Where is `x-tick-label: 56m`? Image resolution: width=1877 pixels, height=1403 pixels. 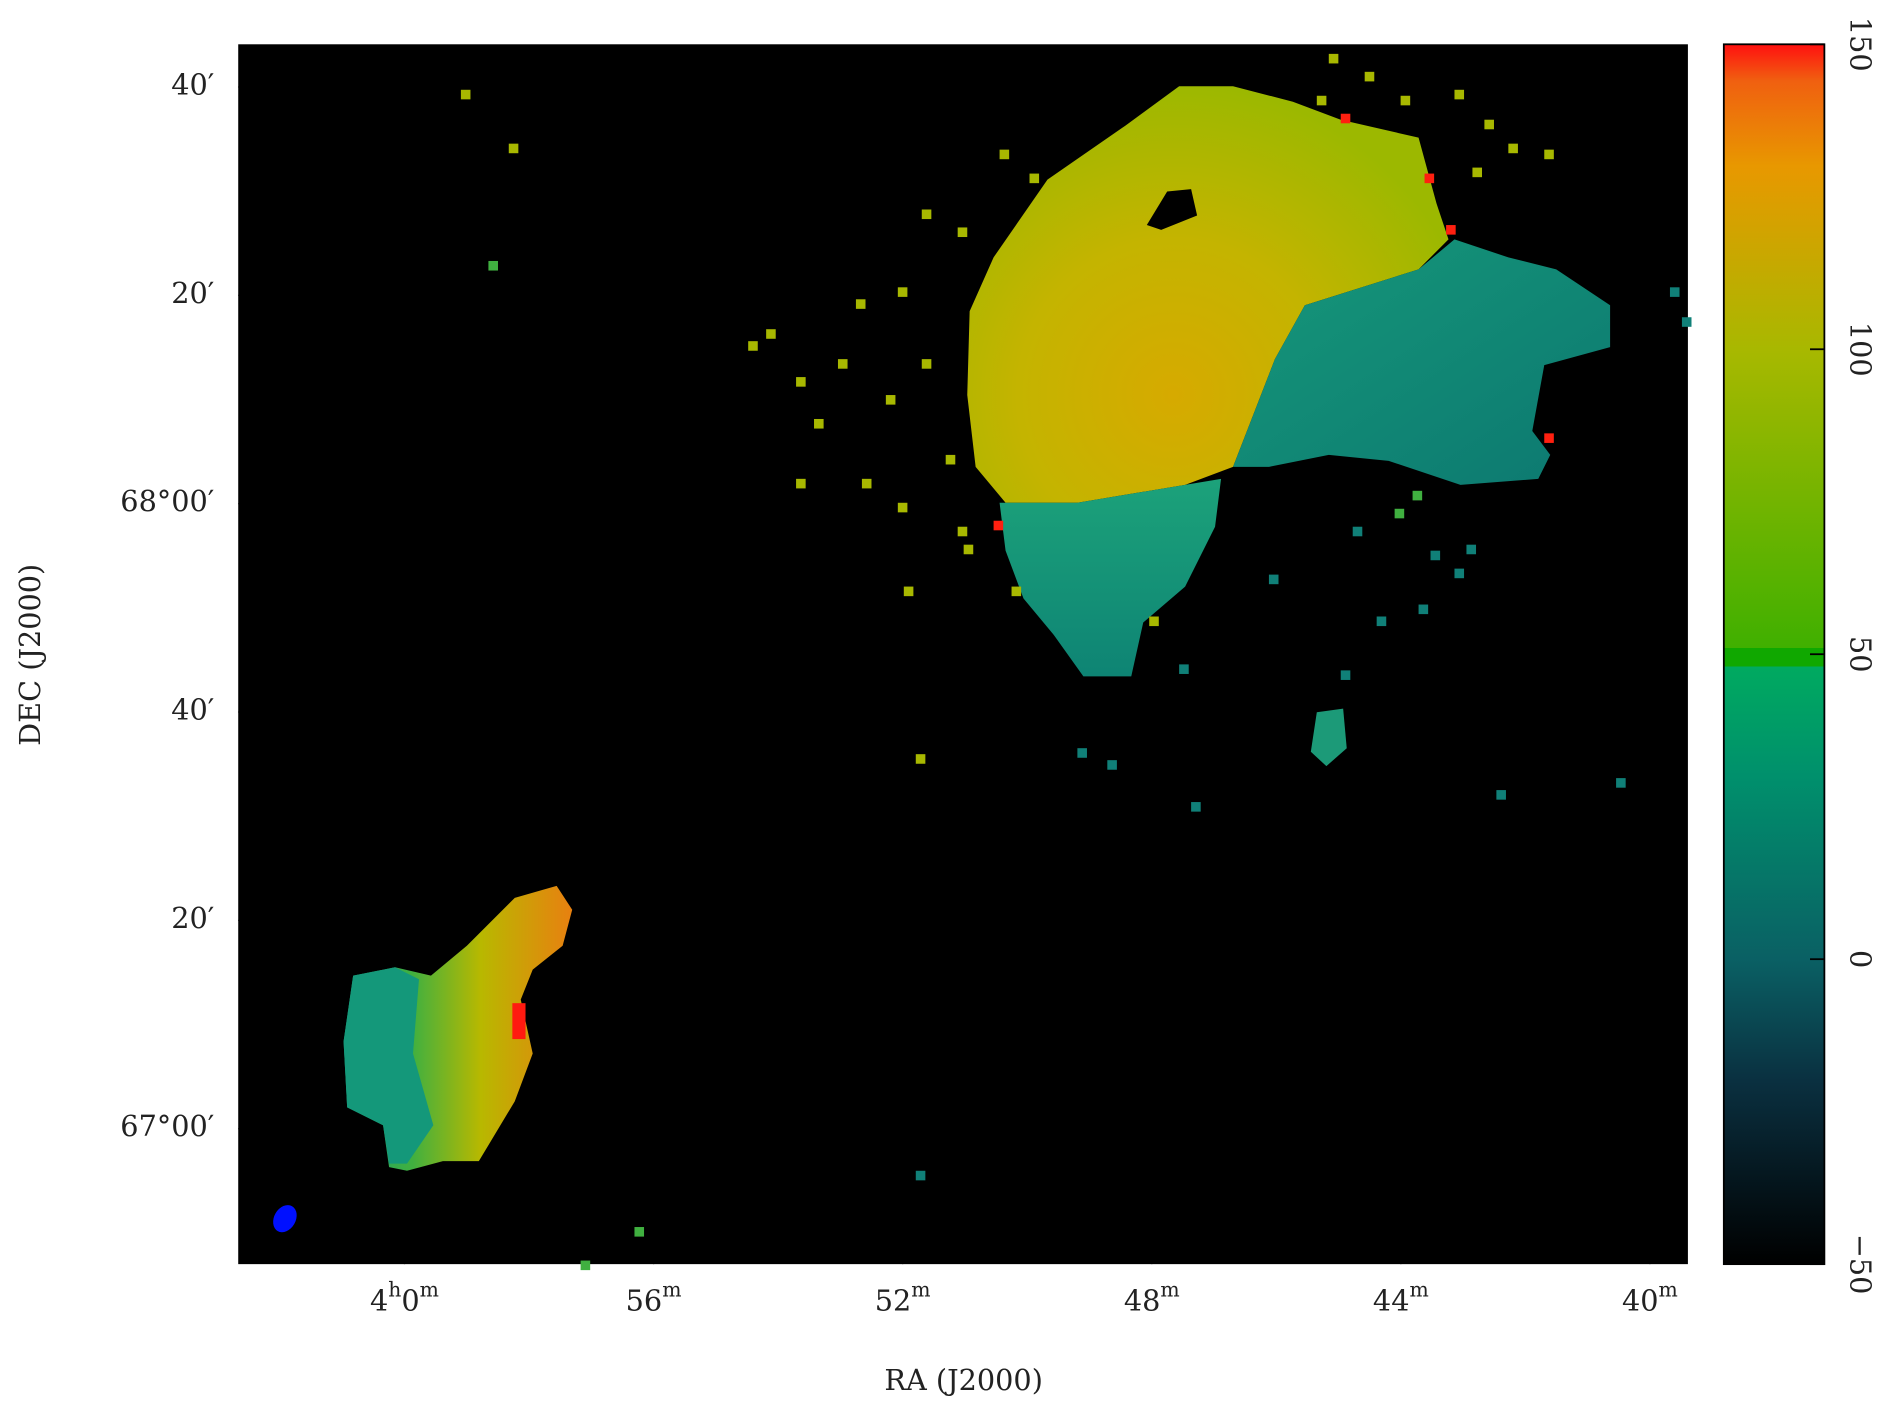
x-tick-label: 56m is located at coordinates (654, 1297).